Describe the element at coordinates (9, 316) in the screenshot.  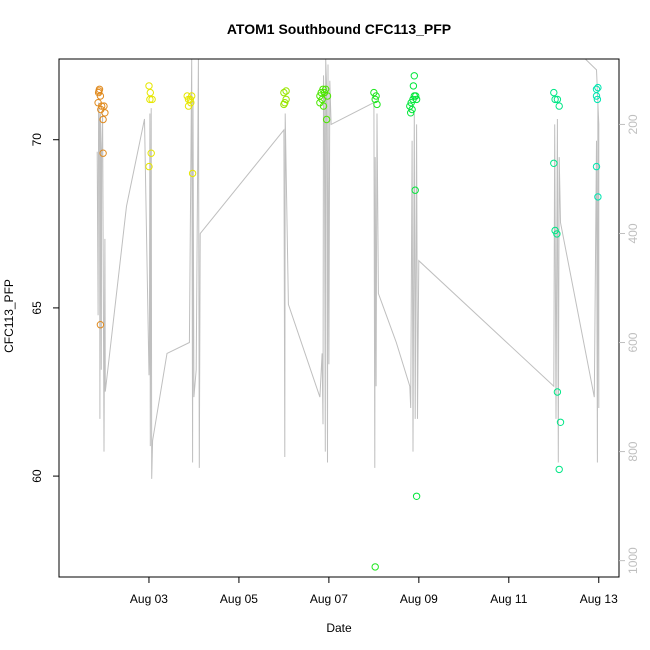
I see `y-axis-label: CFC113_PFP` at that location.